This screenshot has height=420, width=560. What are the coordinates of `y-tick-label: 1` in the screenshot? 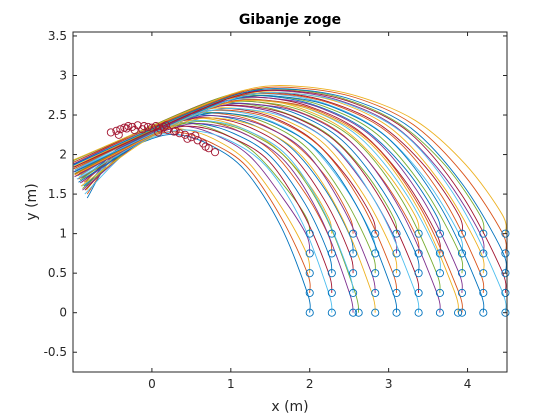 It's located at (63, 234).